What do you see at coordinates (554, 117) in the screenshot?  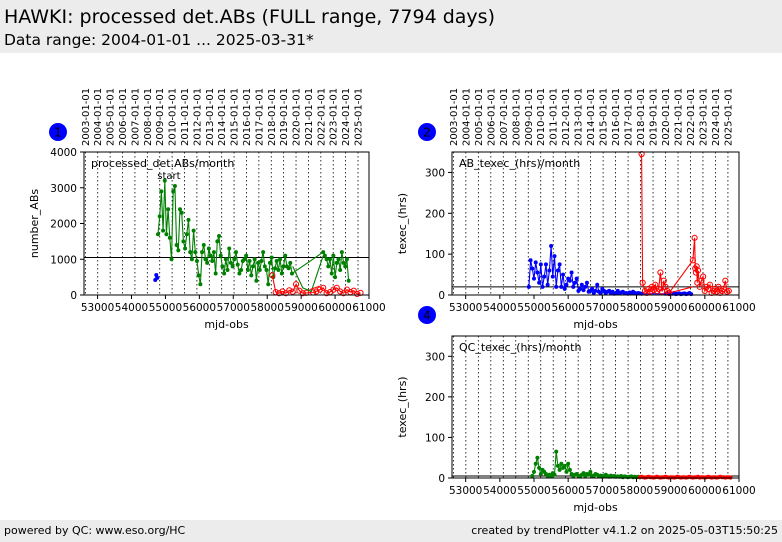 I see `chart-2-date-tick-label: 2011-01-01` at bounding box center [554, 117].